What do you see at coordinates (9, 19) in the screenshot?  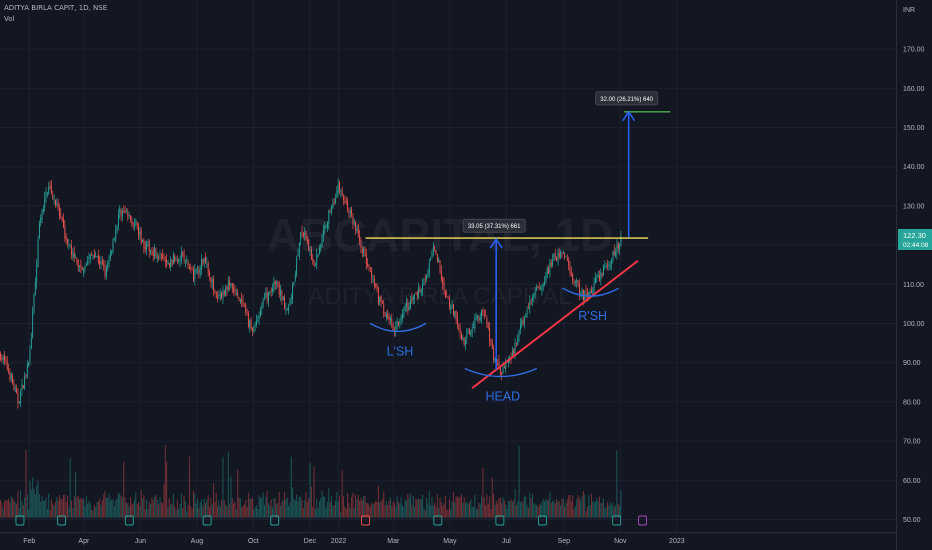 I see `volume-indicator-label: Vol` at bounding box center [9, 19].